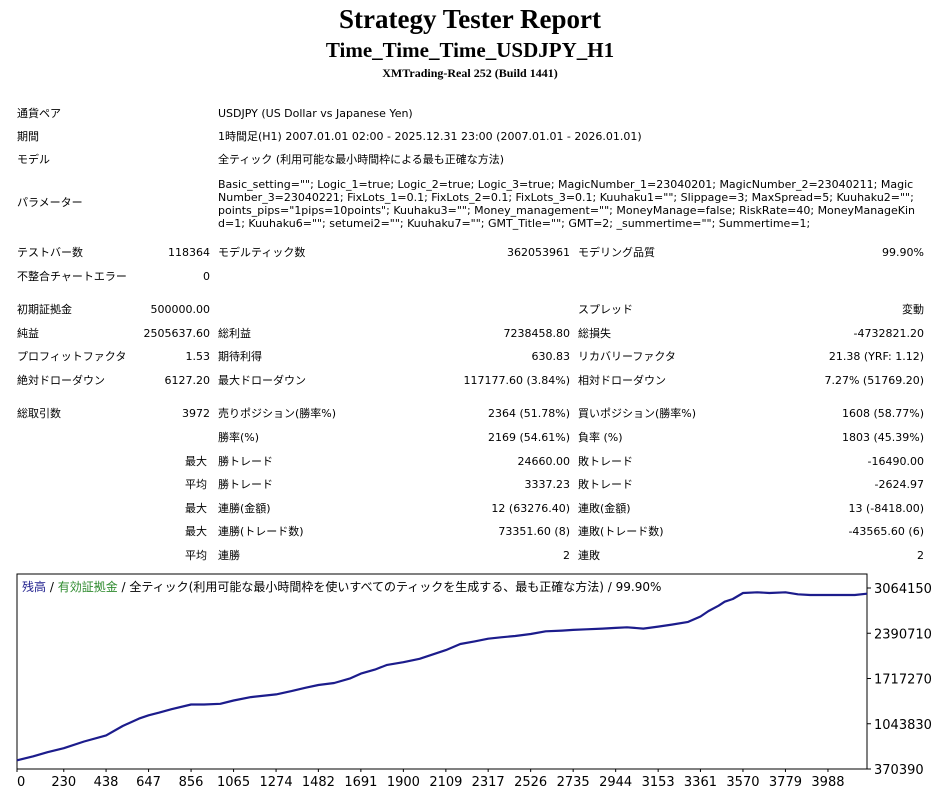 The width and height of the screenshot is (940, 789). I want to click on legend-equity: 有効証拠金, so click(87, 587).